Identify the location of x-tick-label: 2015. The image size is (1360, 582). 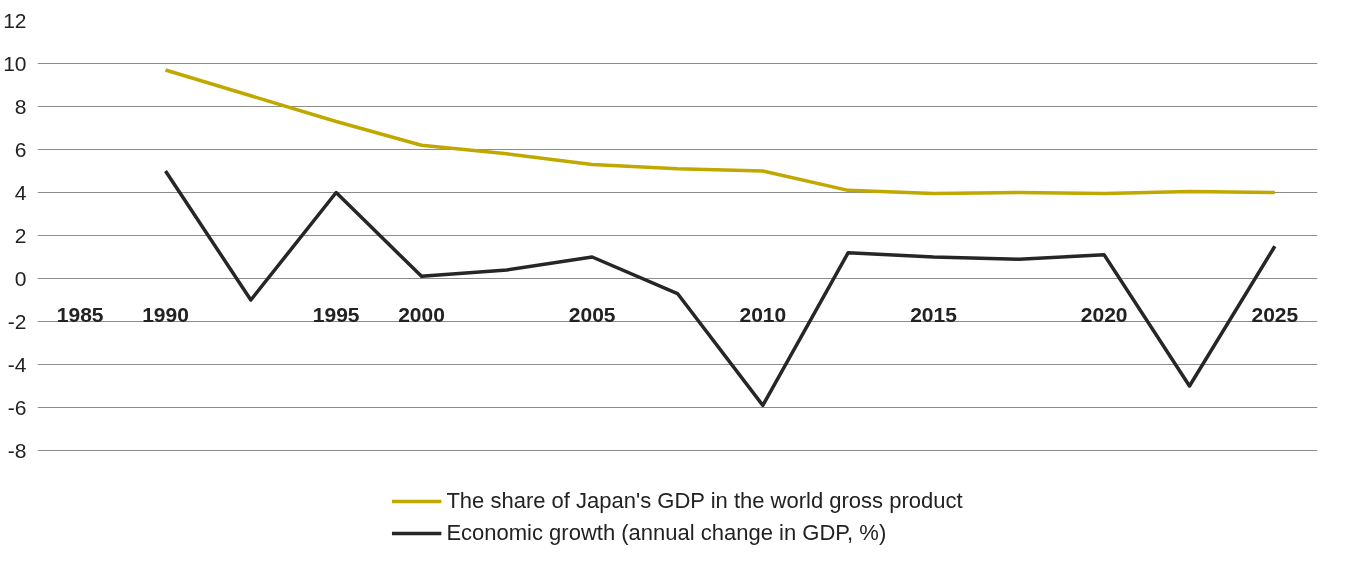
(934, 314).